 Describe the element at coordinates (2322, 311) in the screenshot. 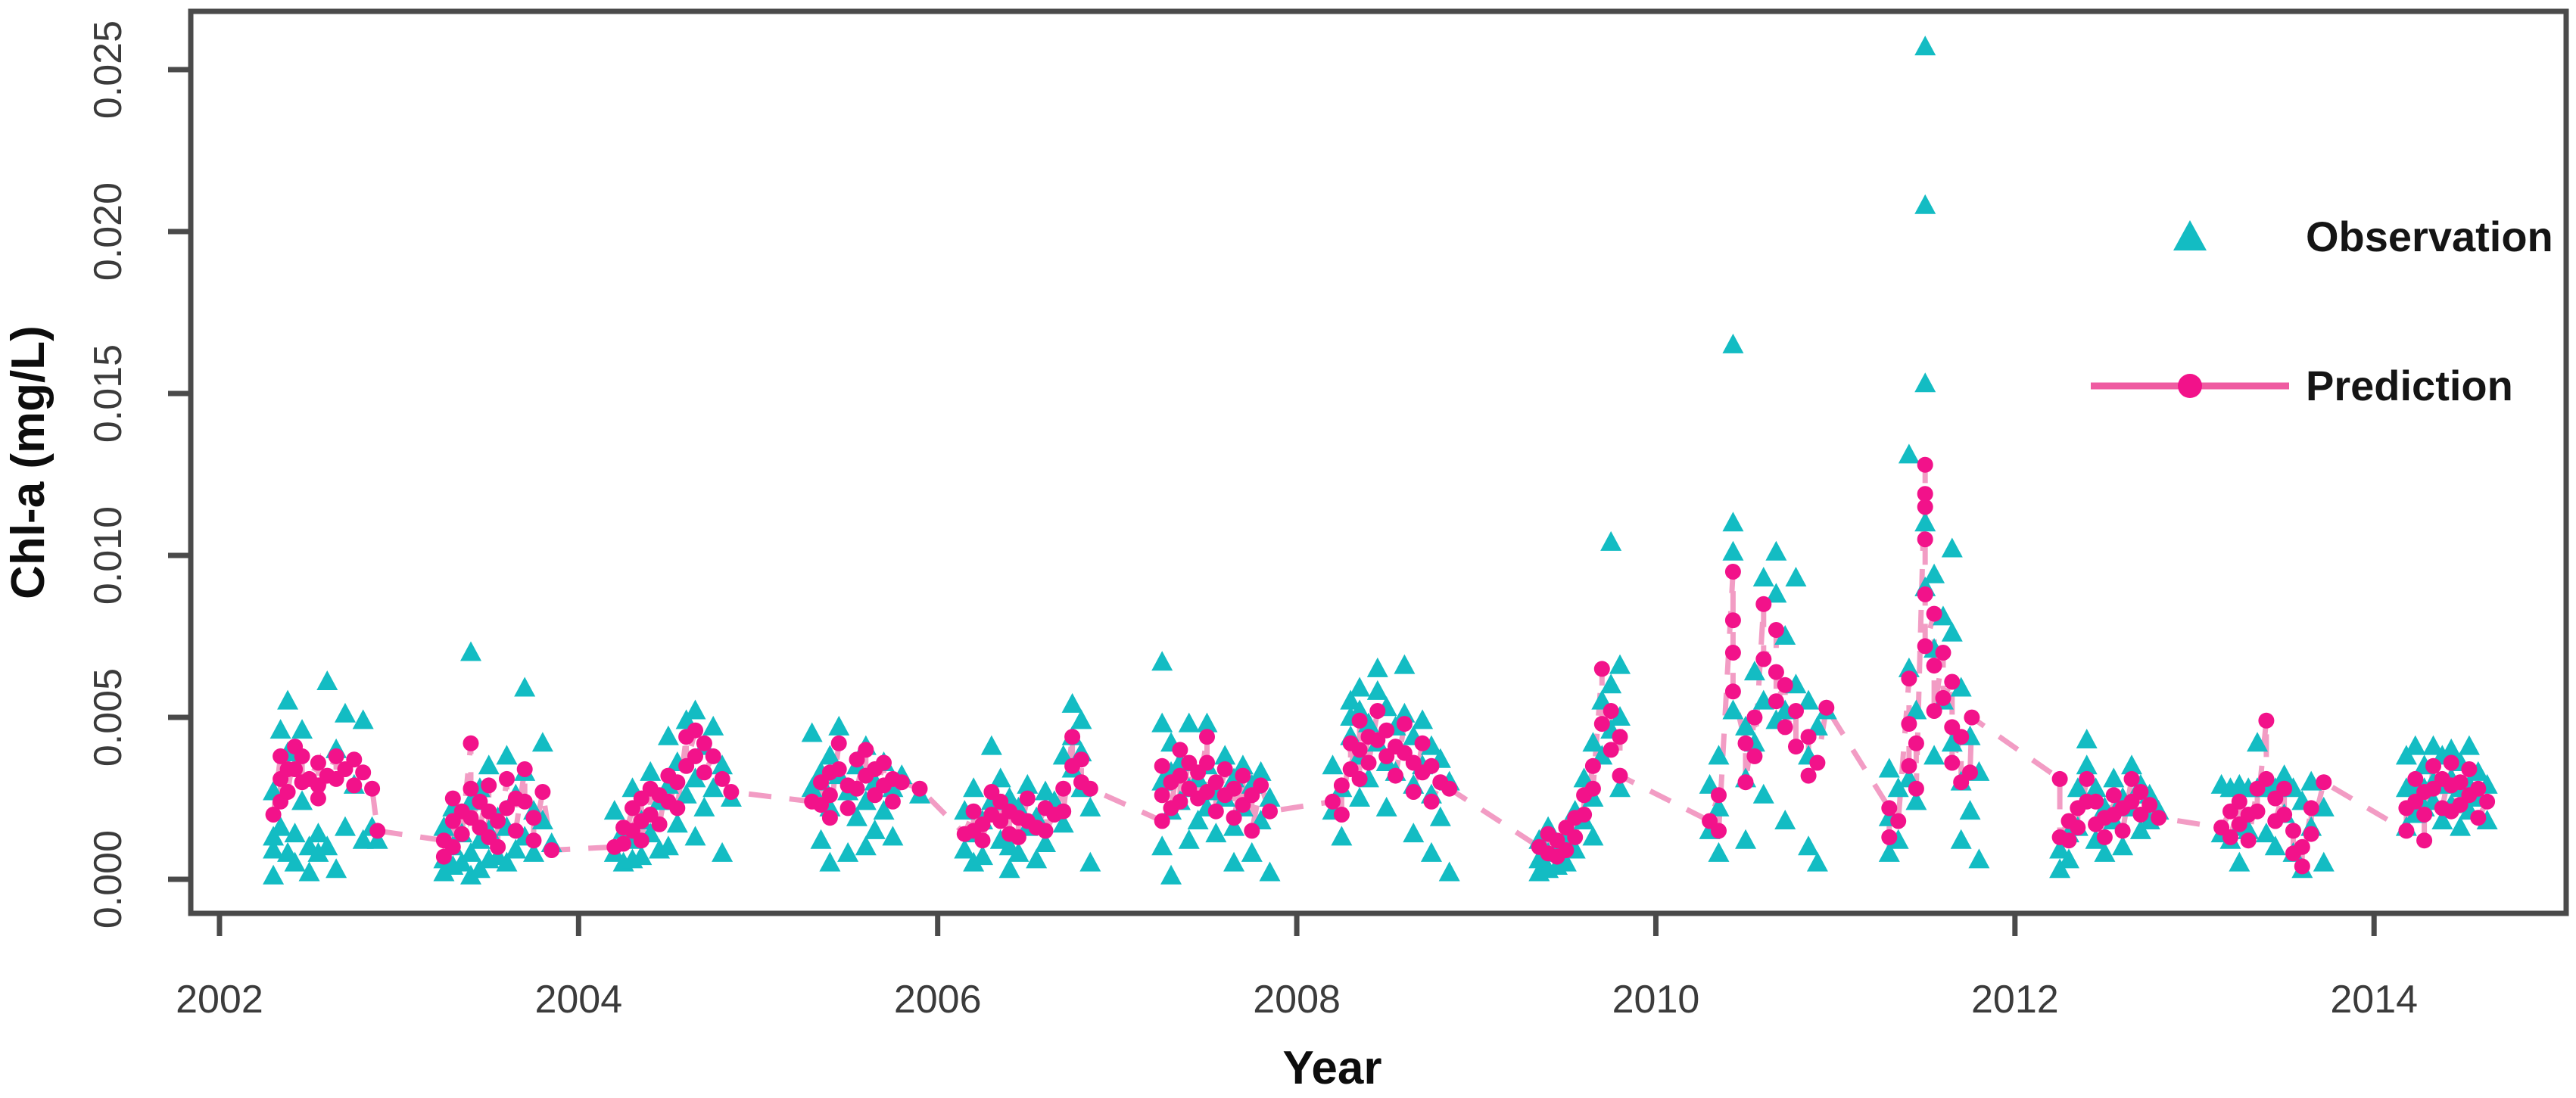

I see `legend: Observation Prediction` at that location.